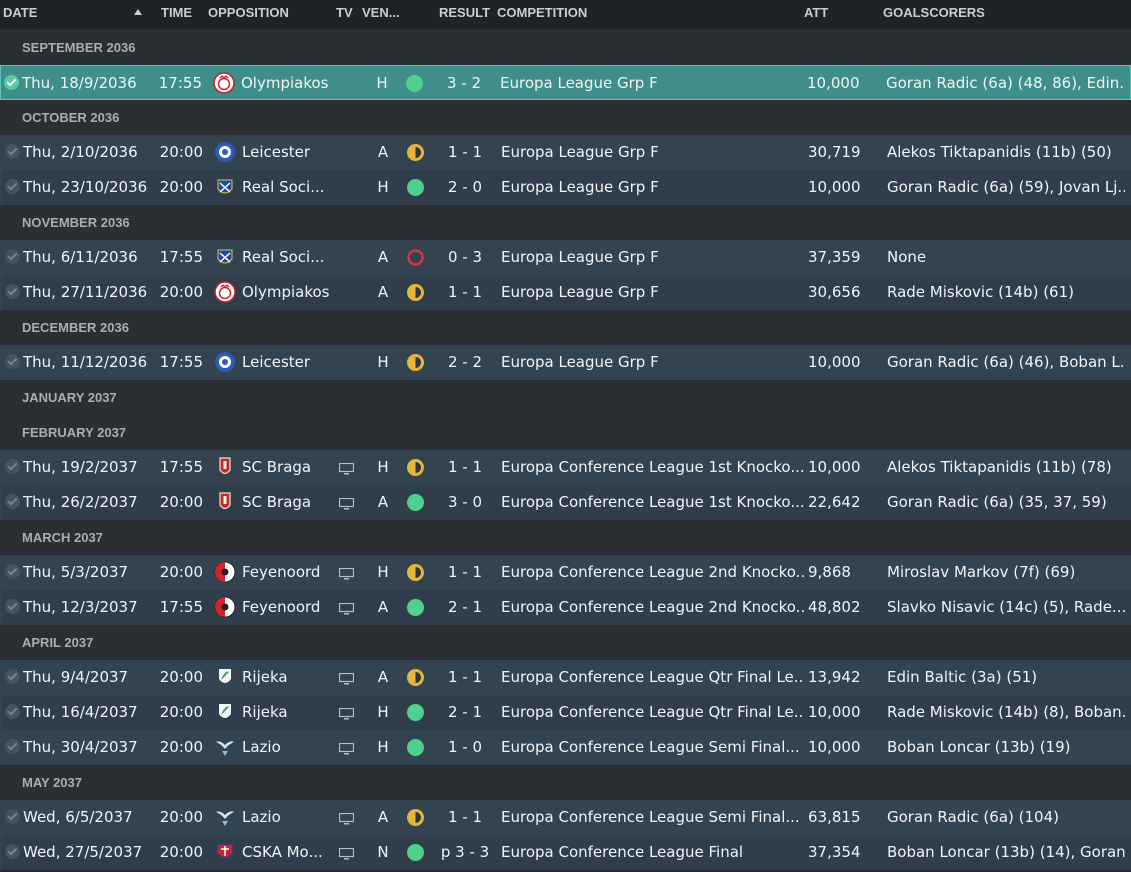  I want to click on column-header-time: TIME, so click(177, 12).